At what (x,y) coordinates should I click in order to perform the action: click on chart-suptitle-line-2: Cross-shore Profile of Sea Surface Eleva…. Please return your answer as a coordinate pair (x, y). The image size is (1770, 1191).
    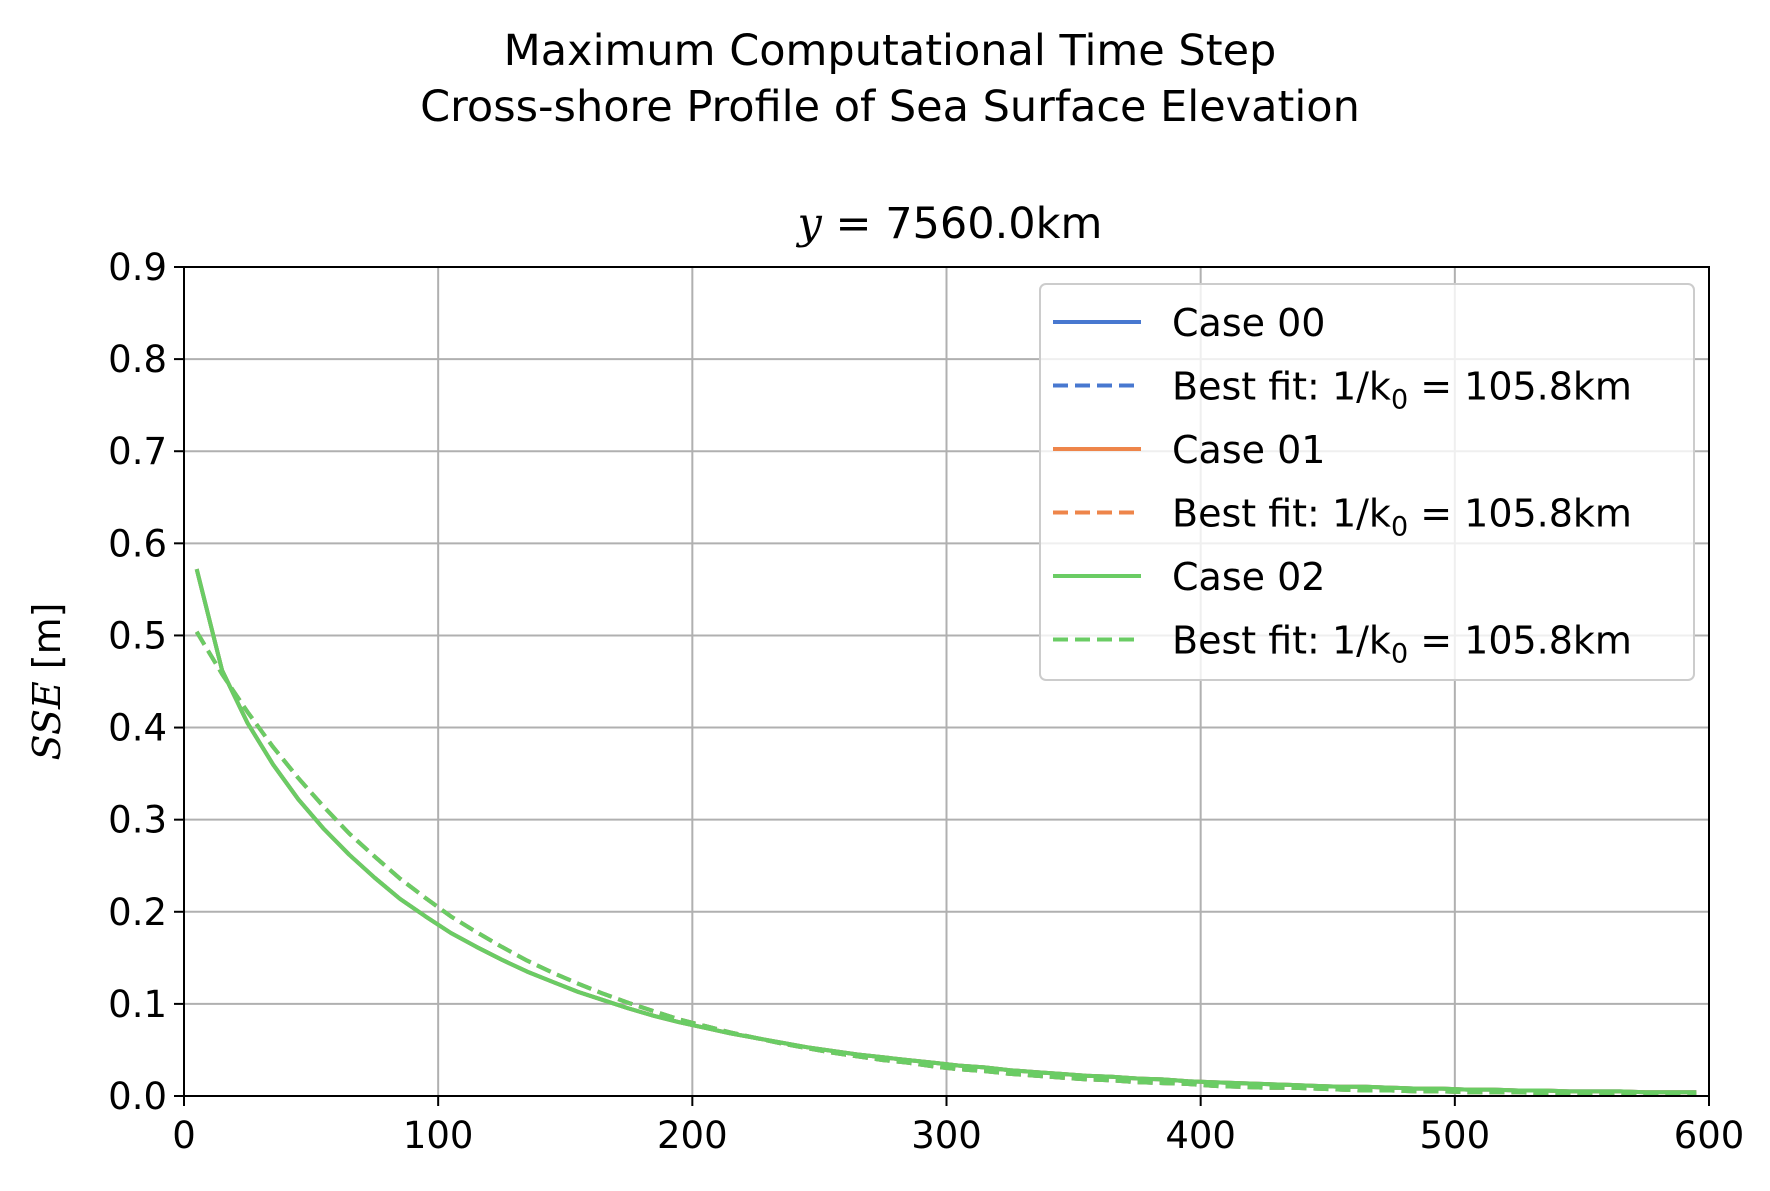
    Looking at the image, I should click on (890, 107).